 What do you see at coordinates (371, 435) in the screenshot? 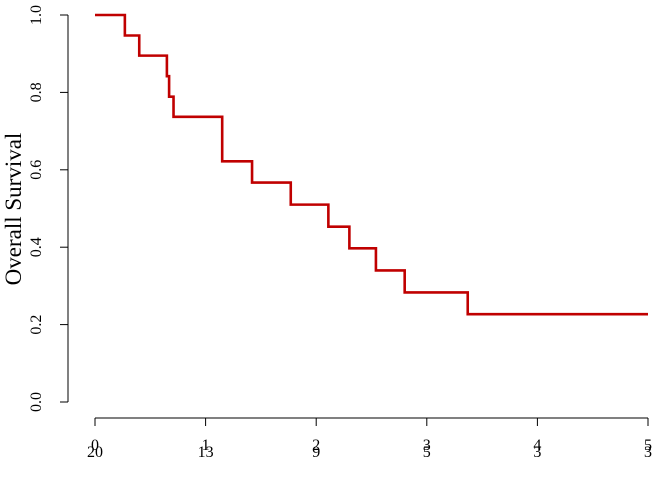
I see `x-axis: 0 1 2 3 4 5` at bounding box center [371, 435].